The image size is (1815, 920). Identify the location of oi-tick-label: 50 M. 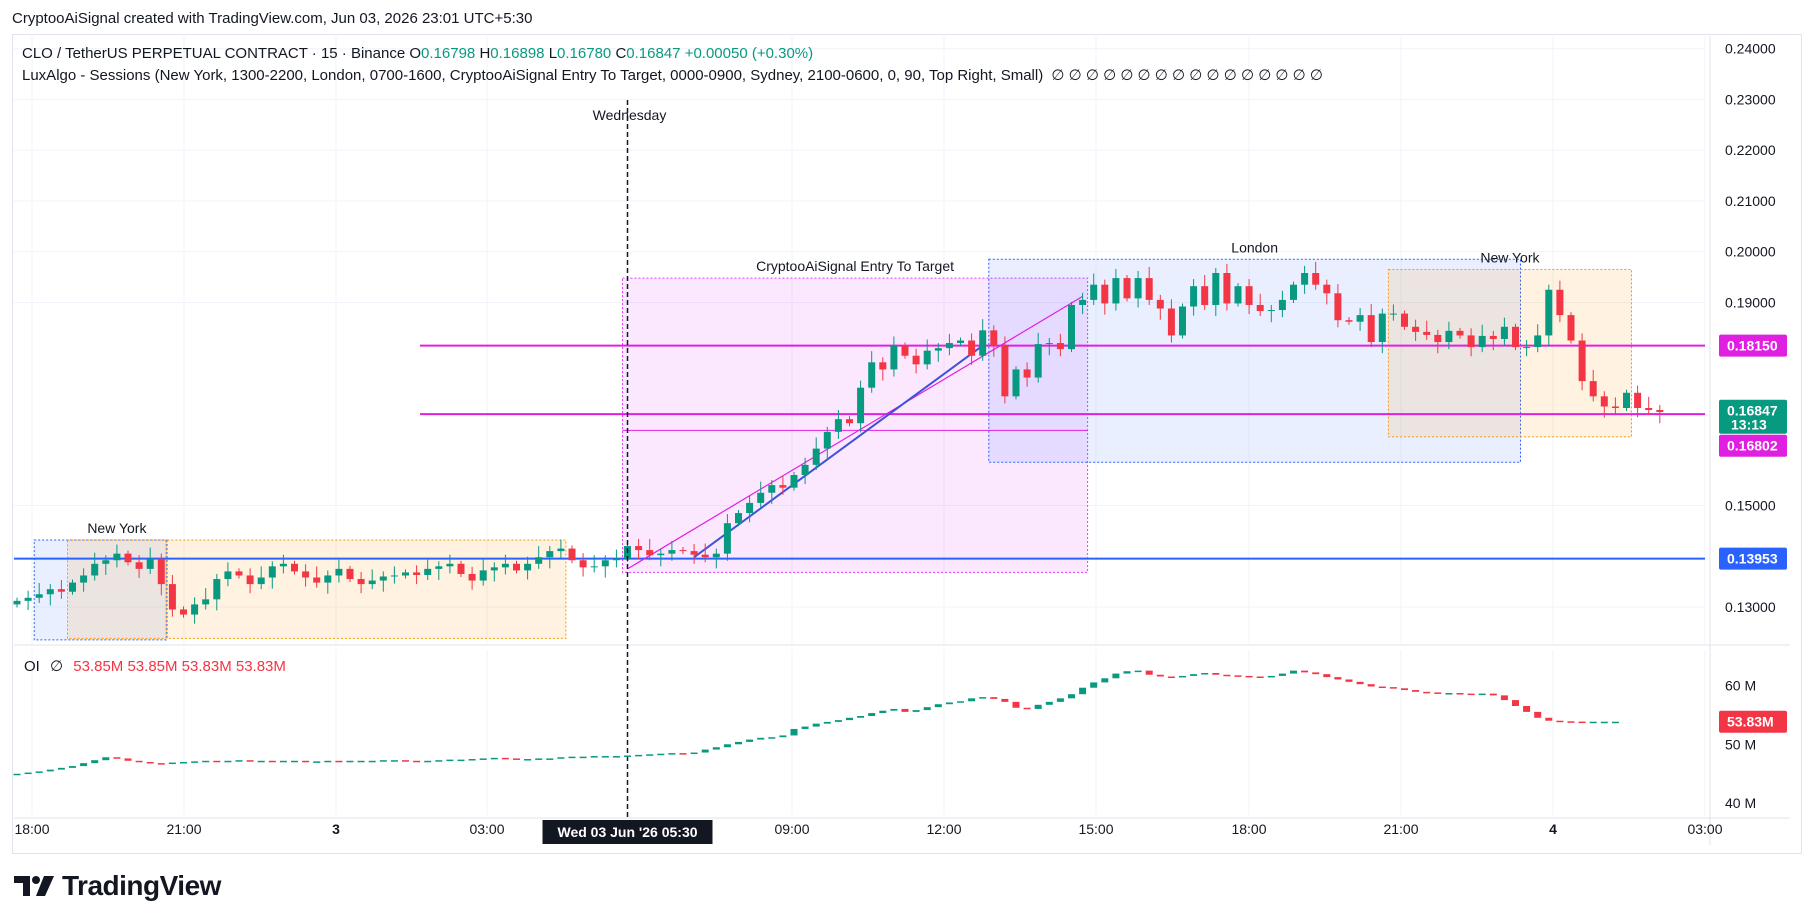
(1740, 744).